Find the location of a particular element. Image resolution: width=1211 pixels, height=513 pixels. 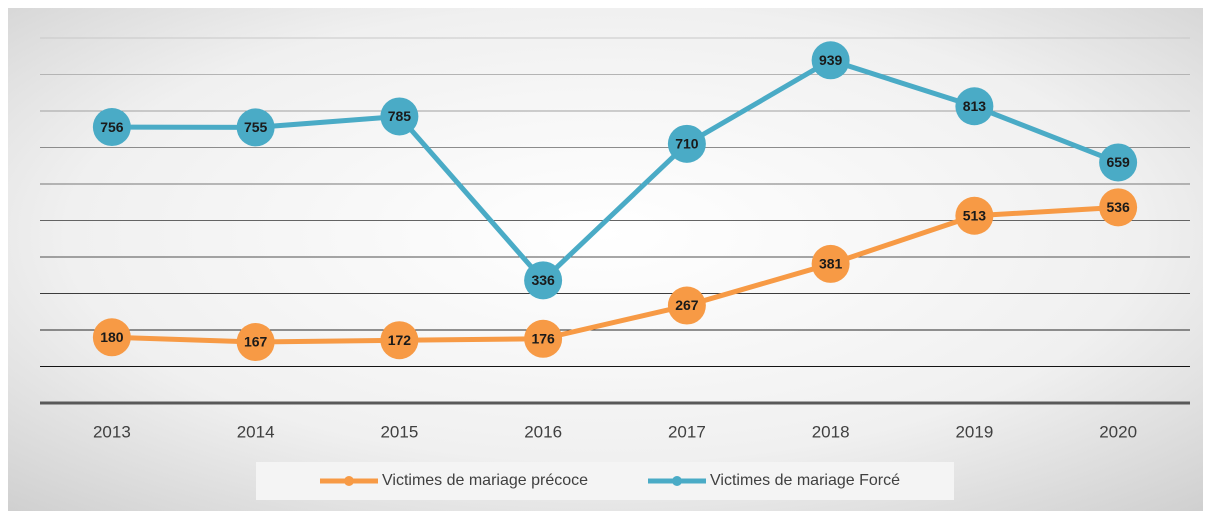

x-tick-label: 2019 is located at coordinates (974, 431).